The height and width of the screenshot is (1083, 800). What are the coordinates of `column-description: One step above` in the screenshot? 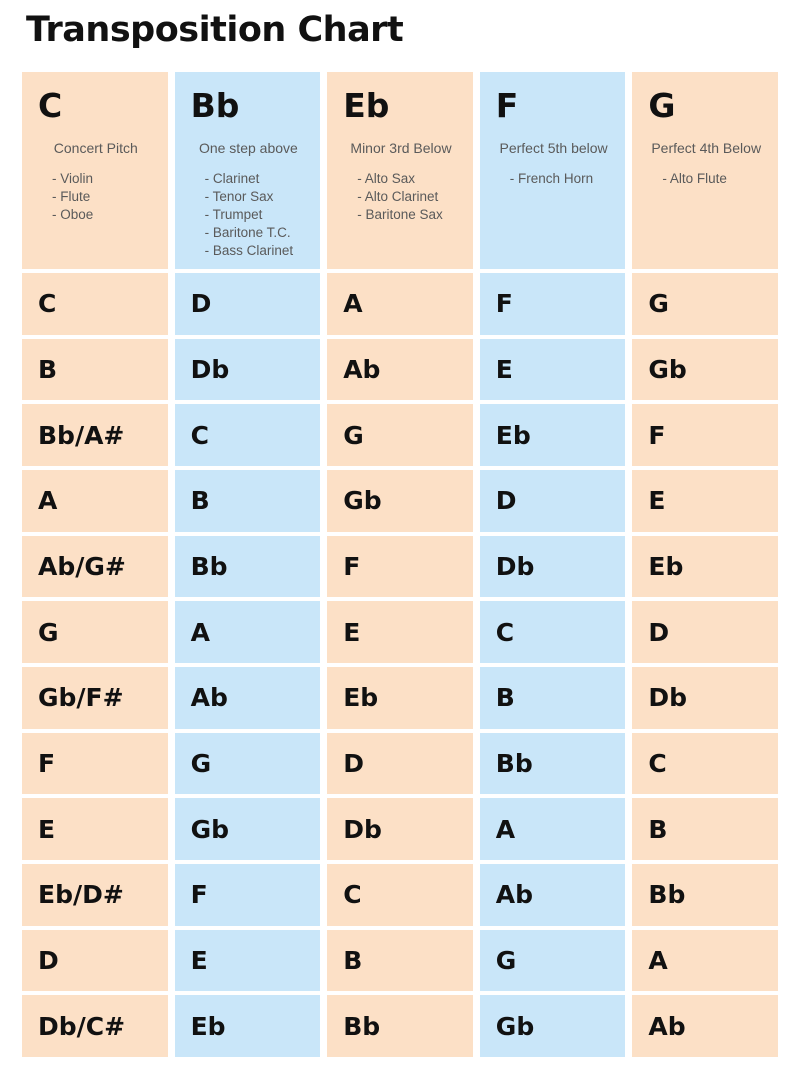 It's located at (248, 148).